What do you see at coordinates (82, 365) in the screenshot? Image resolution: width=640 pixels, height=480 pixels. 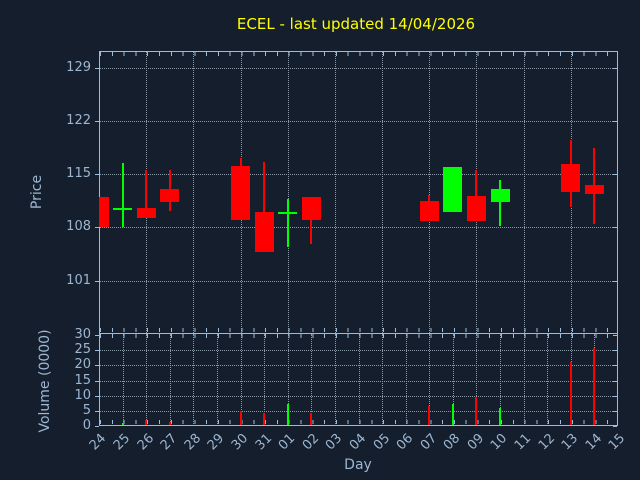 I see `volume-tick-label: 20` at bounding box center [82, 365].